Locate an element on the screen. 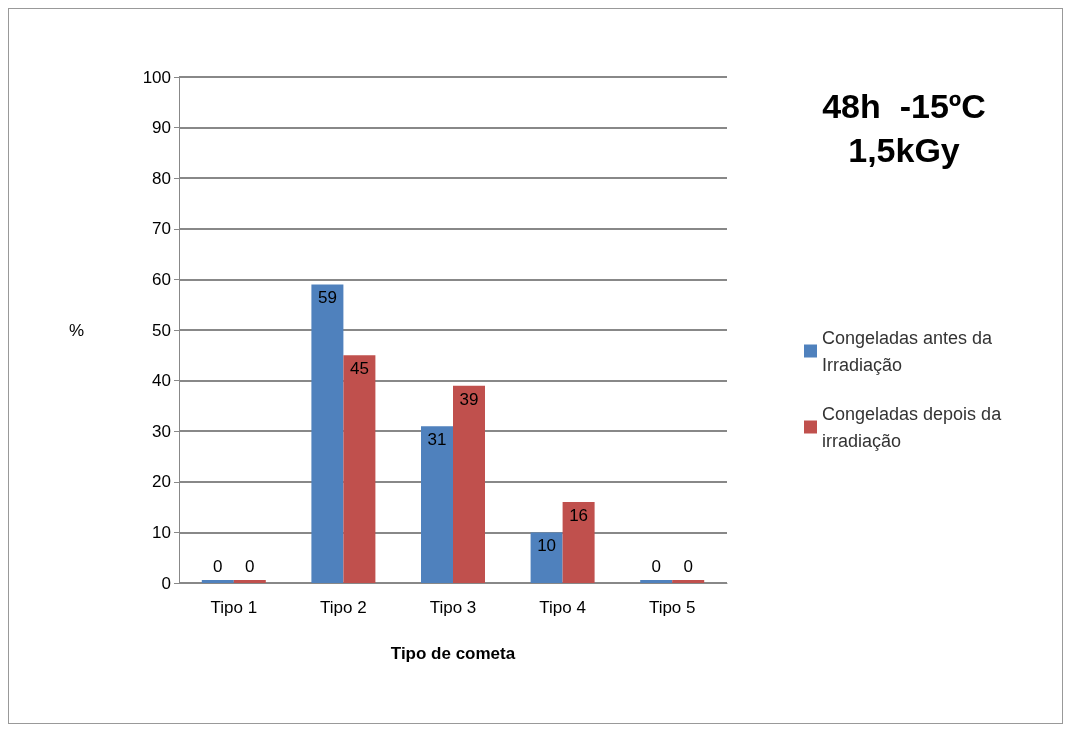 This screenshot has width=1073, height=734. legend-label: Congeladas depois da irradiação is located at coordinates (914, 427).